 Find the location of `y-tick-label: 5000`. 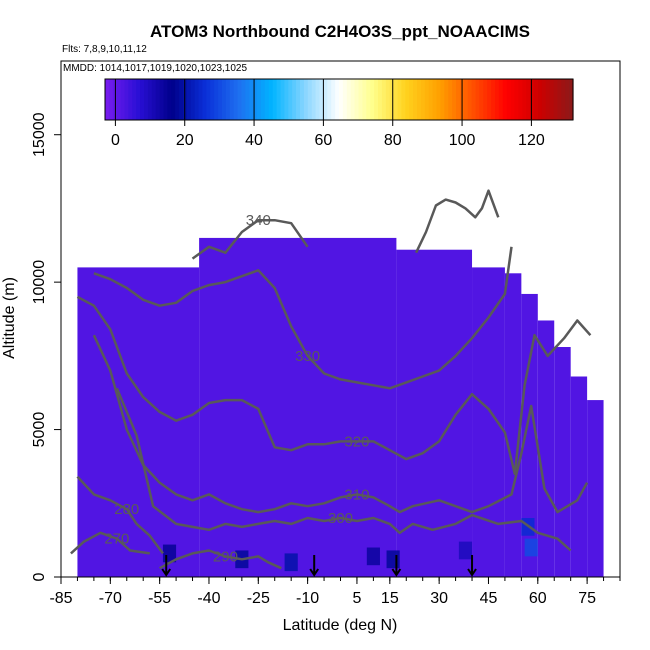

y-tick-label: 5000 is located at coordinates (39, 430).